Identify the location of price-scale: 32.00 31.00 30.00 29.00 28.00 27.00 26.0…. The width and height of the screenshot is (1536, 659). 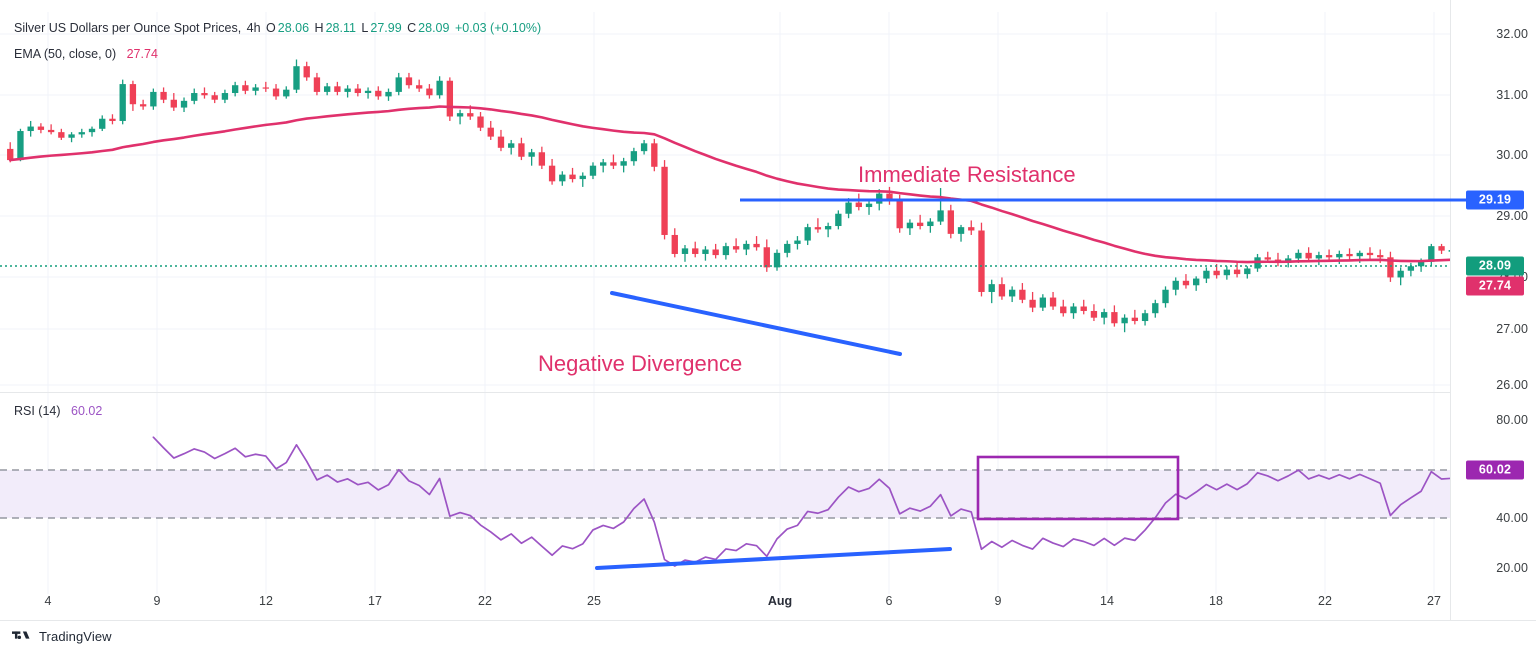
(1493, 202).